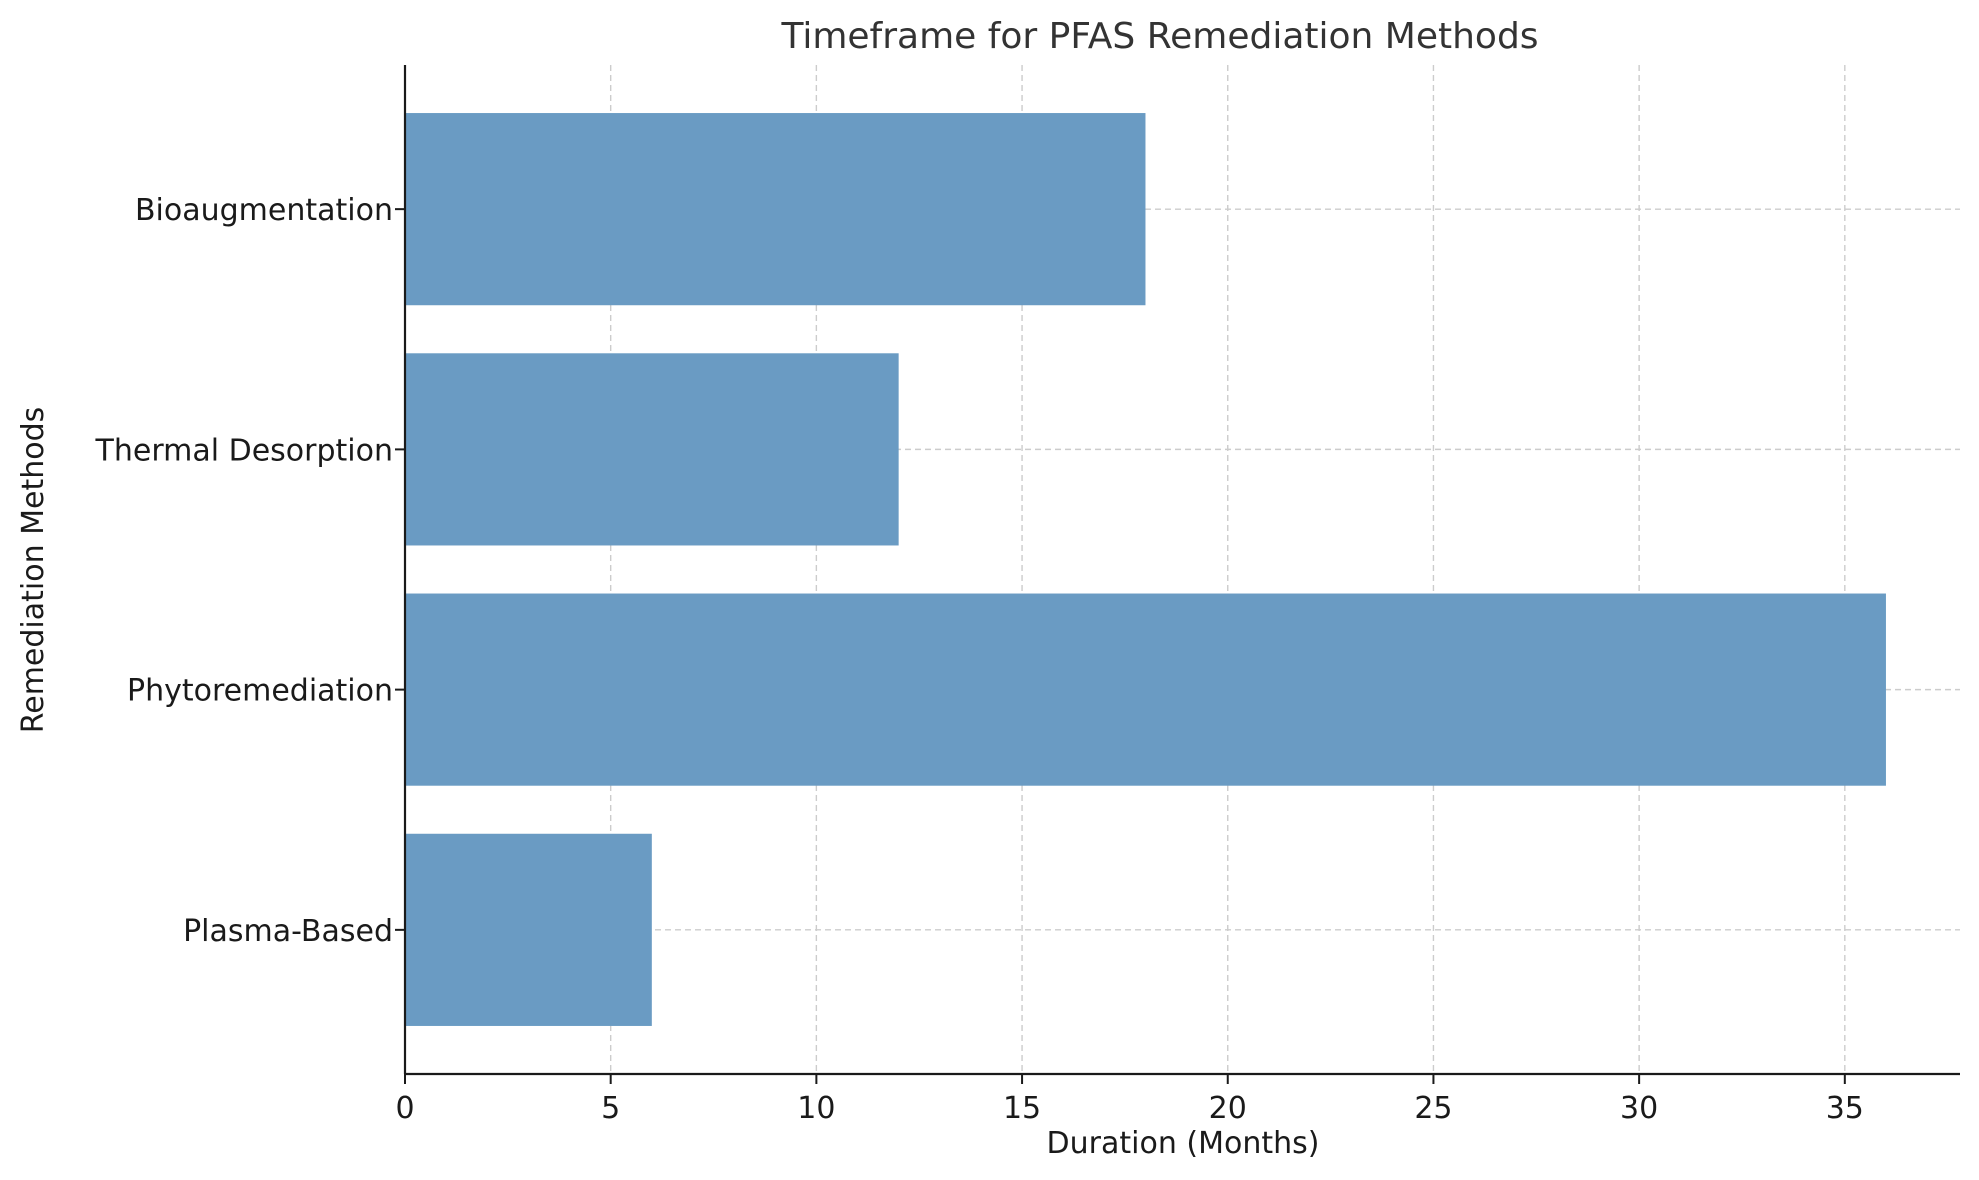 This screenshot has width=1979, height=1180. What do you see at coordinates (1228, 1108) in the screenshot?
I see `x-tick-label: 20` at bounding box center [1228, 1108].